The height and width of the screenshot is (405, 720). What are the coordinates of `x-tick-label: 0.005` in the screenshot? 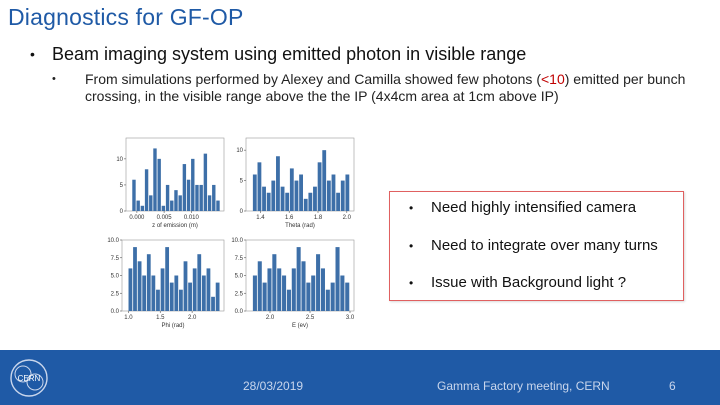 It's located at (165, 218).